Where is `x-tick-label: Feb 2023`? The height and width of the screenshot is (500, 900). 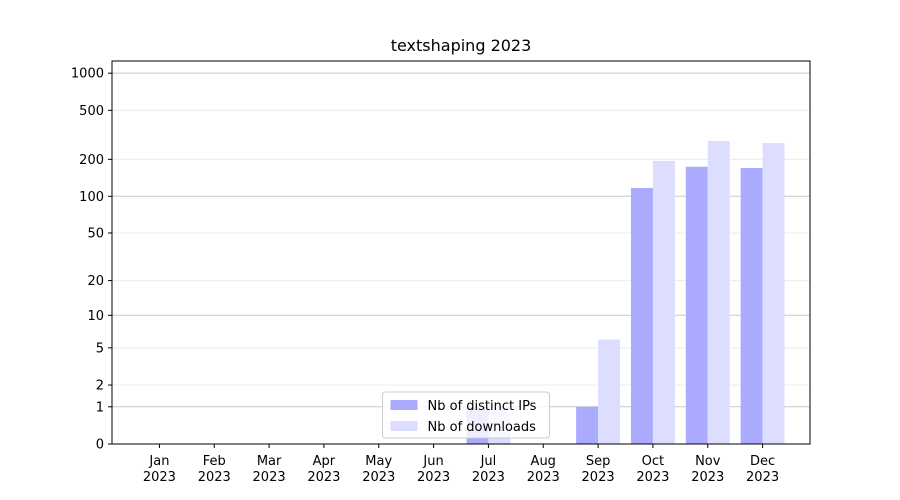
x-tick-label: Feb 2023 is located at coordinates (214, 469).